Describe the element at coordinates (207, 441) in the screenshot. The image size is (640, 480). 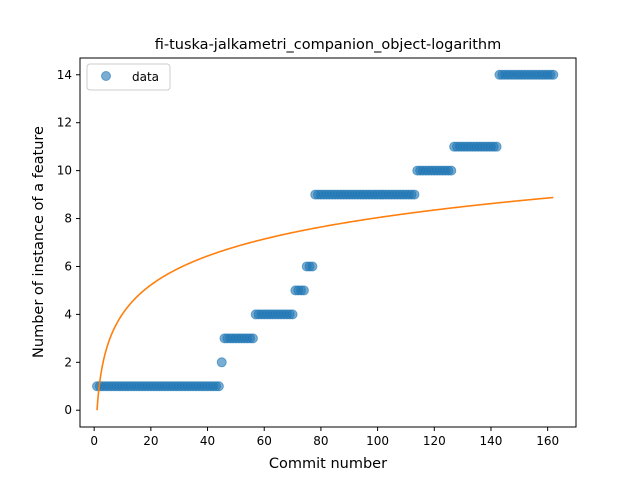
I see `x-tick-label: 40` at that location.